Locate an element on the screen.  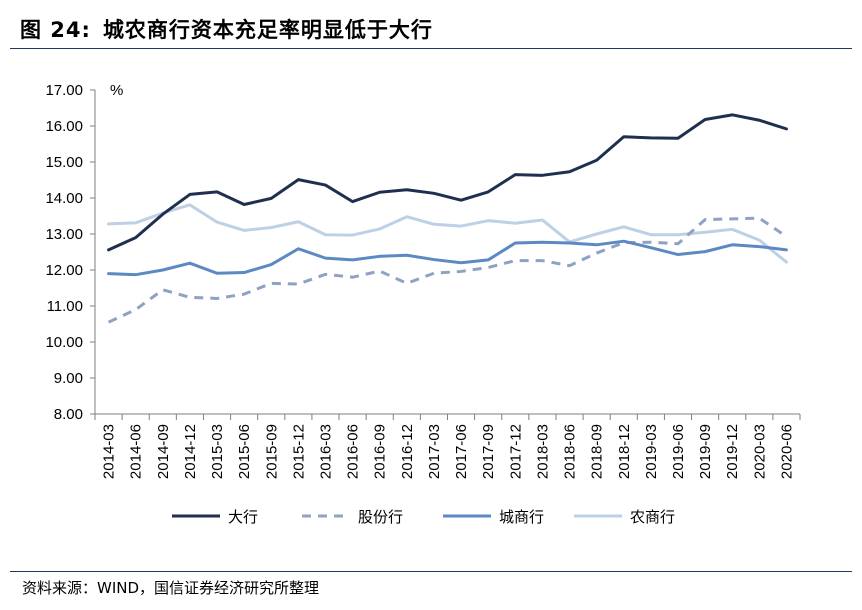
x-tick-label: 2019-12 is located at coordinates (732, 451).